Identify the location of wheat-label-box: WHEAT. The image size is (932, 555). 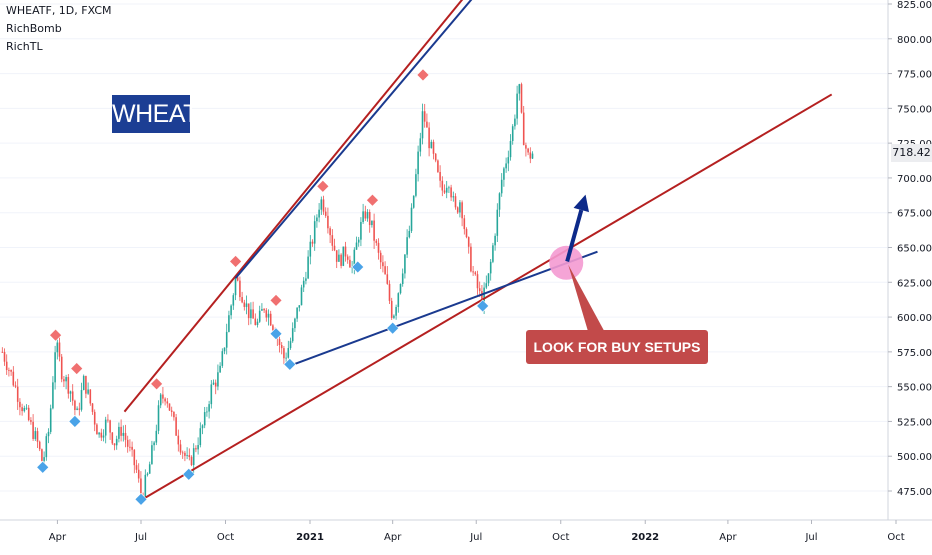
(155, 114).